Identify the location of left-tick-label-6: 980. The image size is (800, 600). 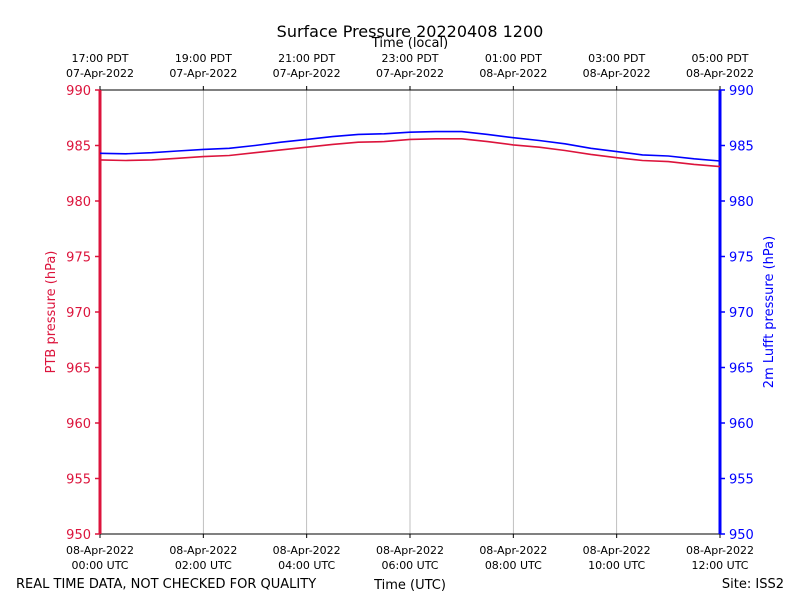
(78, 202).